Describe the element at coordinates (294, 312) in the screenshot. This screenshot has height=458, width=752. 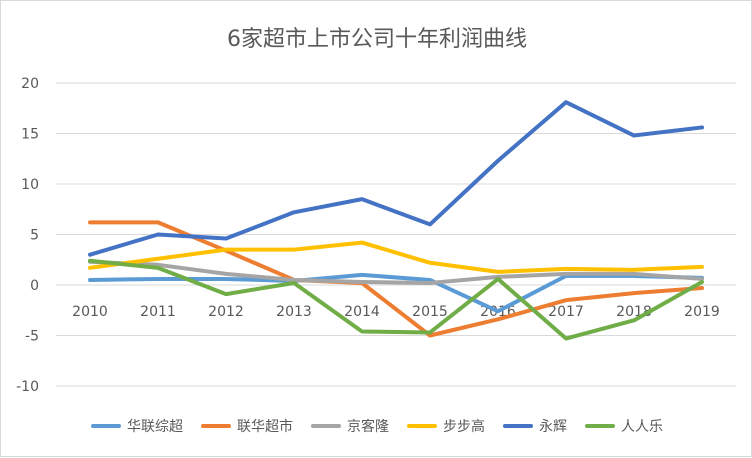
I see `x-tick-label: 2013` at that location.